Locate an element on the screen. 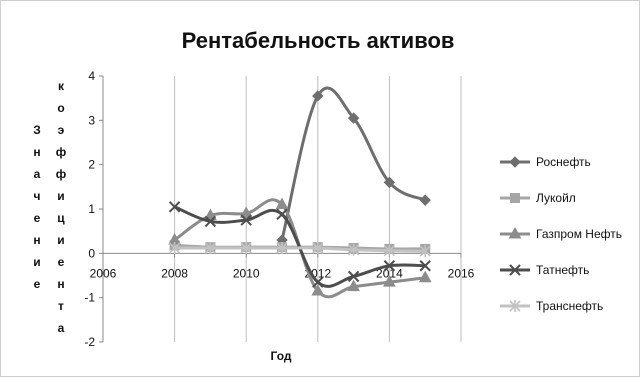 This screenshot has width=642, height=379. y-tick-label: 0 is located at coordinates (91, 253).